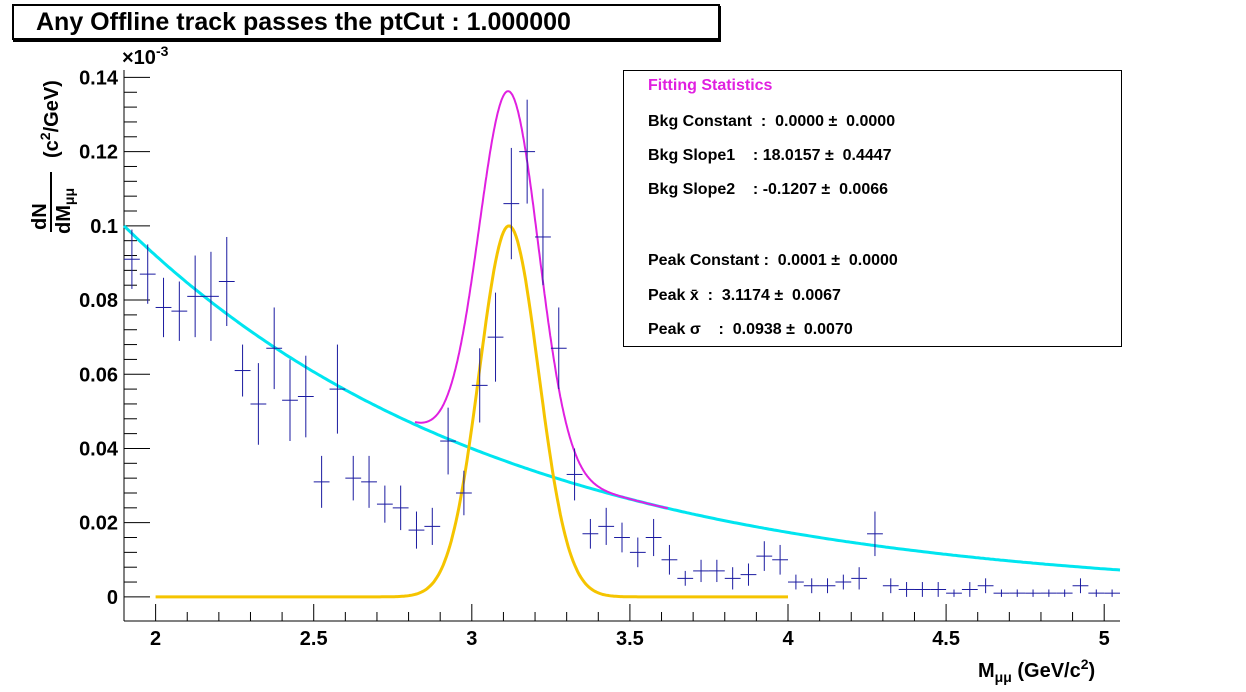  What do you see at coordinates (744, 295) in the screenshot?
I see `stat-peak-mean: Peak x̄ : 3.1174 ± 0.0067` at bounding box center [744, 295].